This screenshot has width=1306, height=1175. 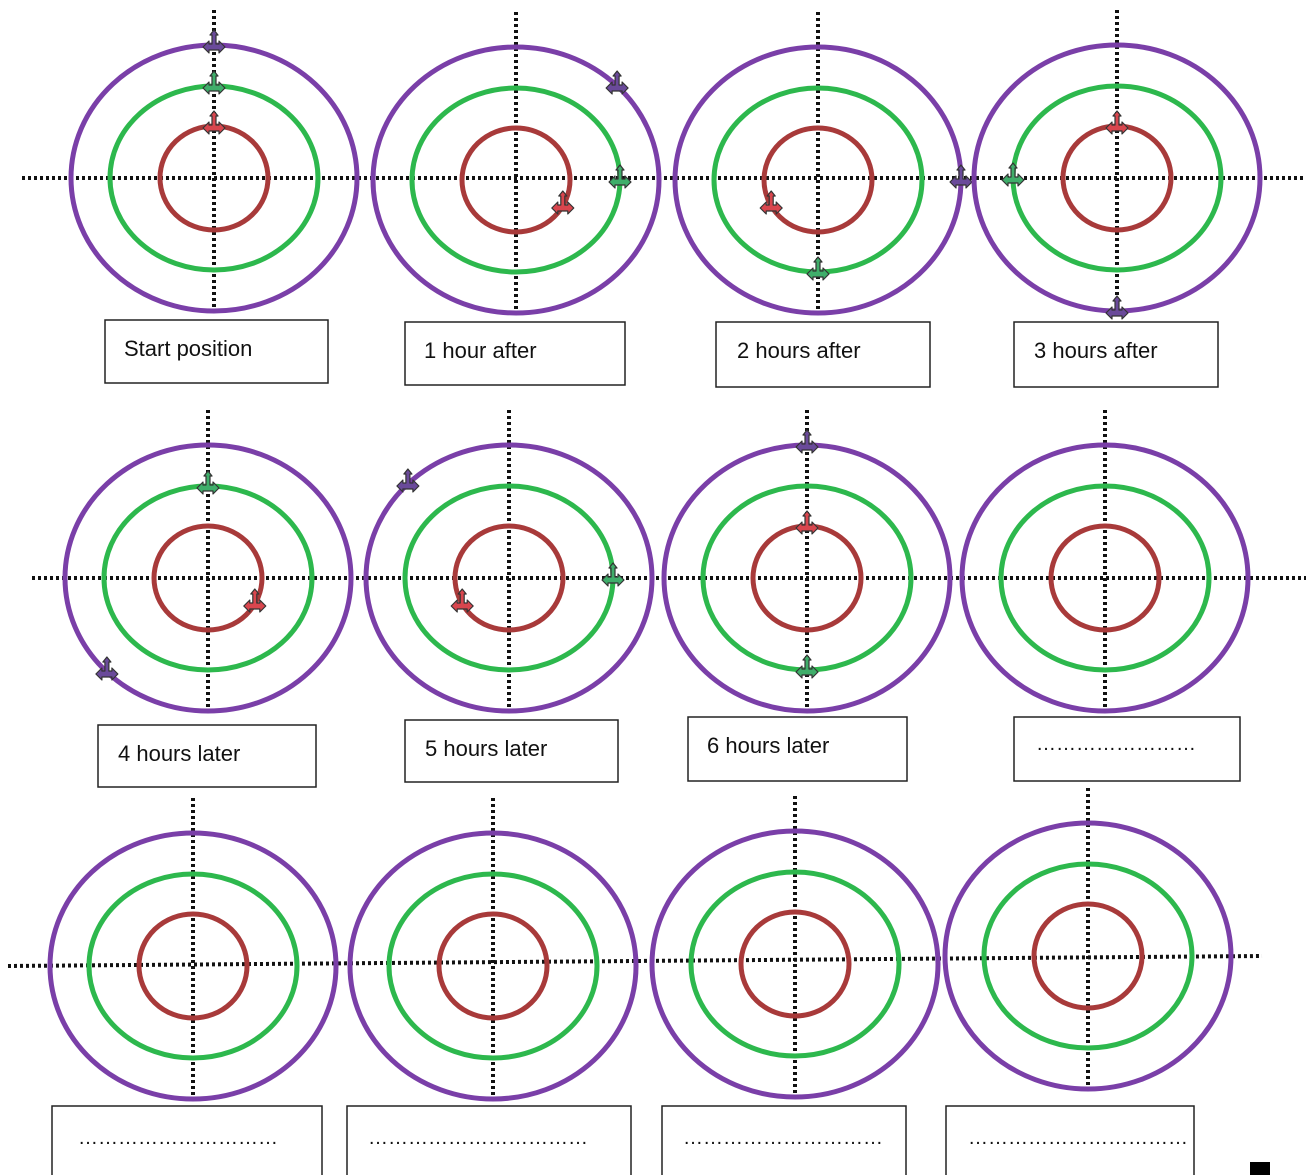 What do you see at coordinates (768, 745) in the screenshot?
I see `time-label-text: 6 hours later` at bounding box center [768, 745].